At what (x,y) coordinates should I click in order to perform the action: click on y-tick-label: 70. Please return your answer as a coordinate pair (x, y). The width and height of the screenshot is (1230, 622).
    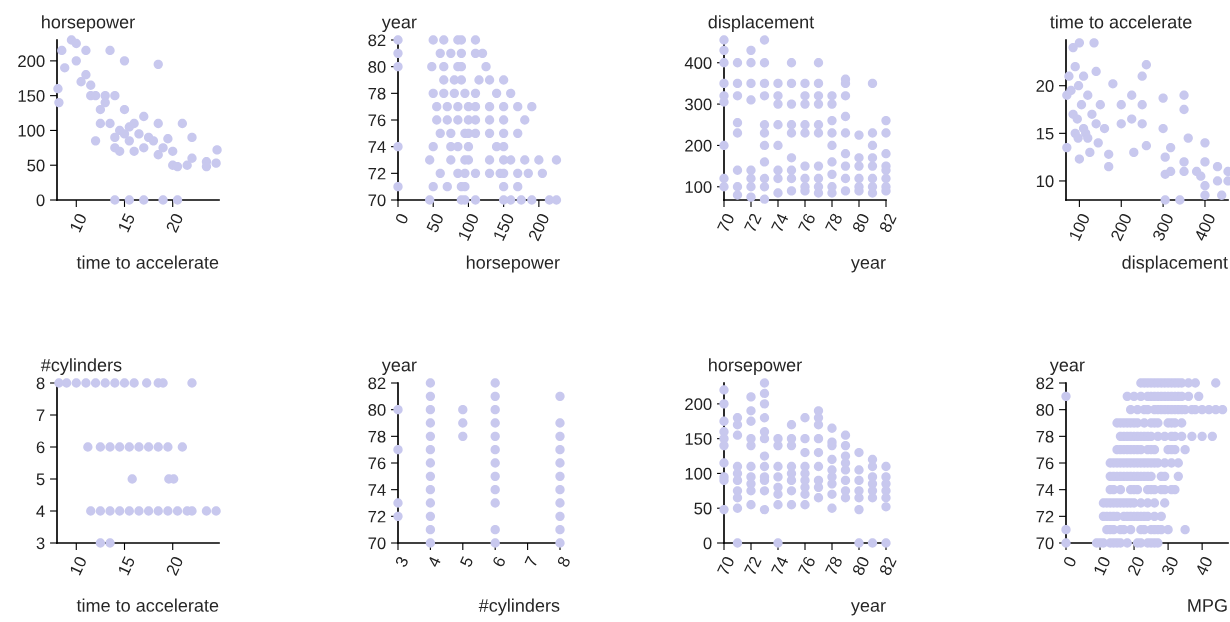
    Looking at the image, I should click on (377, 543).